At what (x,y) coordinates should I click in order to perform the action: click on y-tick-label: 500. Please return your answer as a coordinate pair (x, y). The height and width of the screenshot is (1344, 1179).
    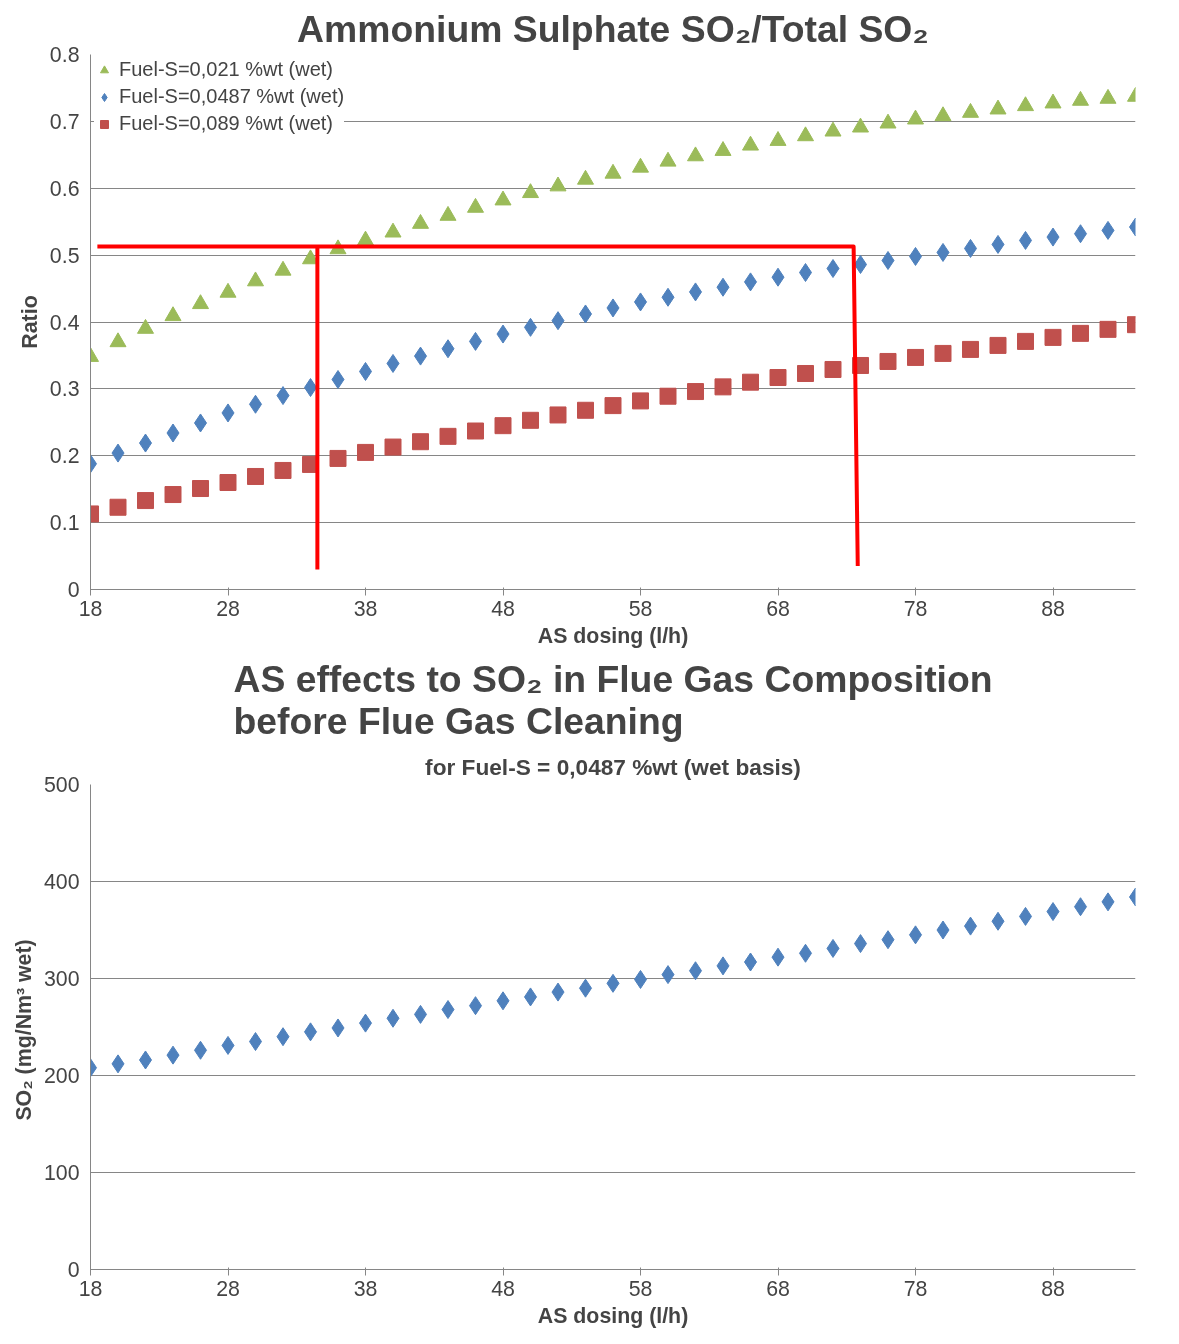
    Looking at the image, I should click on (61, 785).